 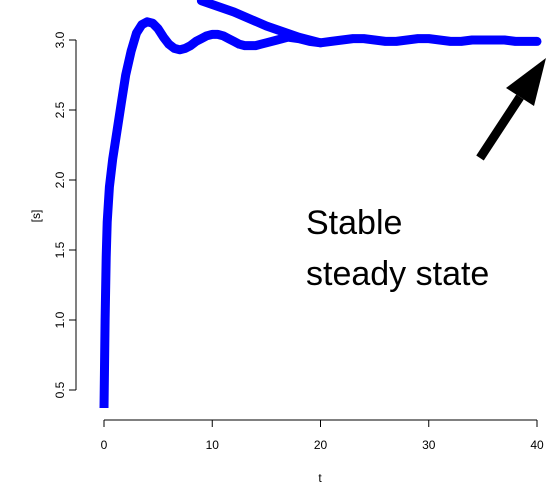 I want to click on y-tick-label: 2.5, so click(x=60, y=109).